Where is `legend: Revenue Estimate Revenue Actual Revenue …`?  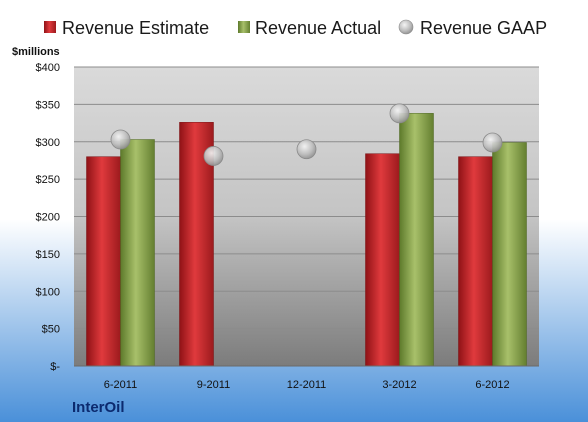 legend: Revenue Estimate Revenue Actual Revenue … is located at coordinates (295, 28).